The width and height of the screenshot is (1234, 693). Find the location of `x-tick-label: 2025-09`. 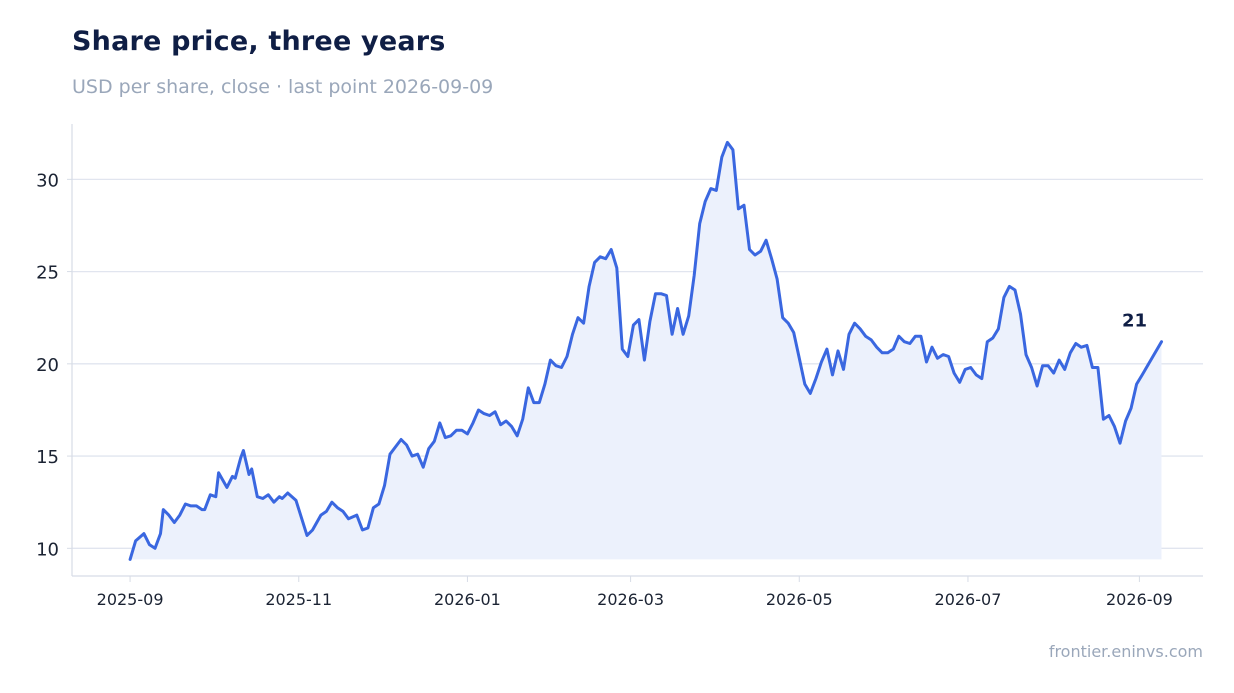

x-tick-label: 2025-09 is located at coordinates (130, 599).